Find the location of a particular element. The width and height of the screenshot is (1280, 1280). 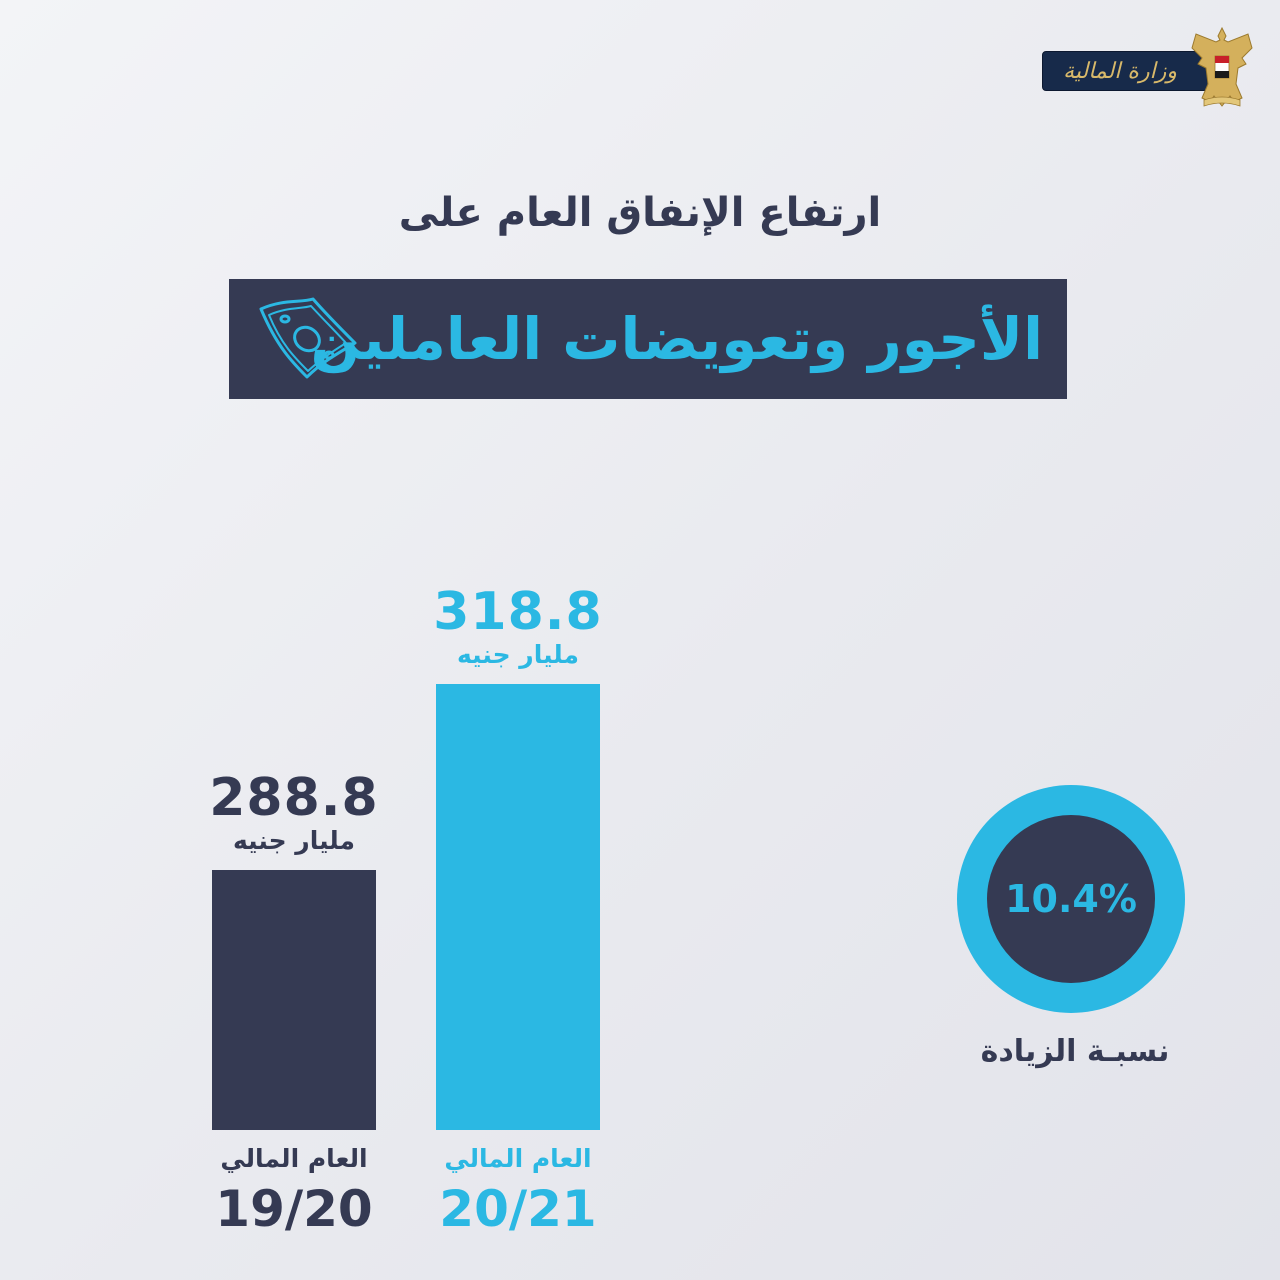

ministry-logo: وزارة المالية is located at coordinates (1147, 67).